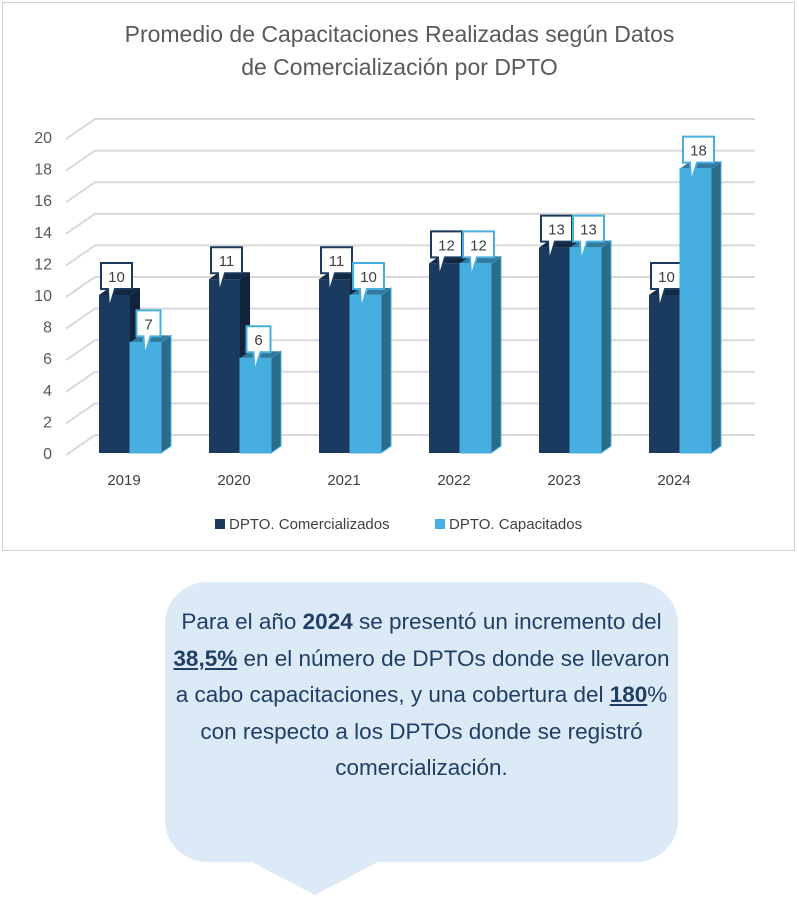 The height and width of the screenshot is (897, 799). Describe the element at coordinates (47, 391) in the screenshot. I see `y-tick-label: 4` at that location.